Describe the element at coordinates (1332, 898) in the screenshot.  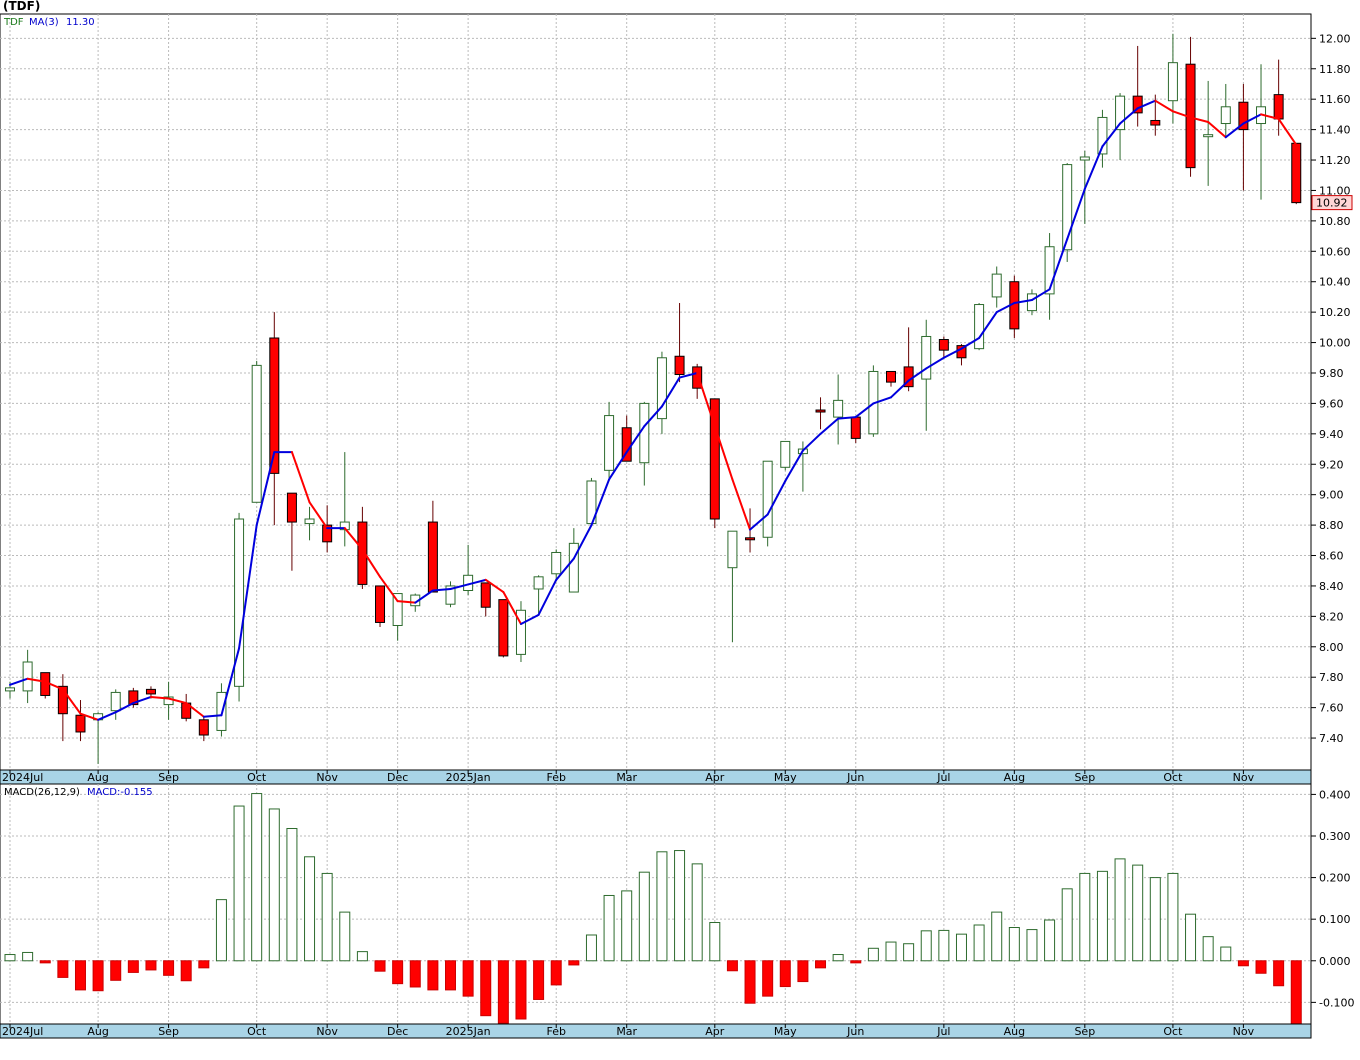
I see `macd-y-axis: -0.100 0.000 0.100 0.200 0.300 0.400` at that location.